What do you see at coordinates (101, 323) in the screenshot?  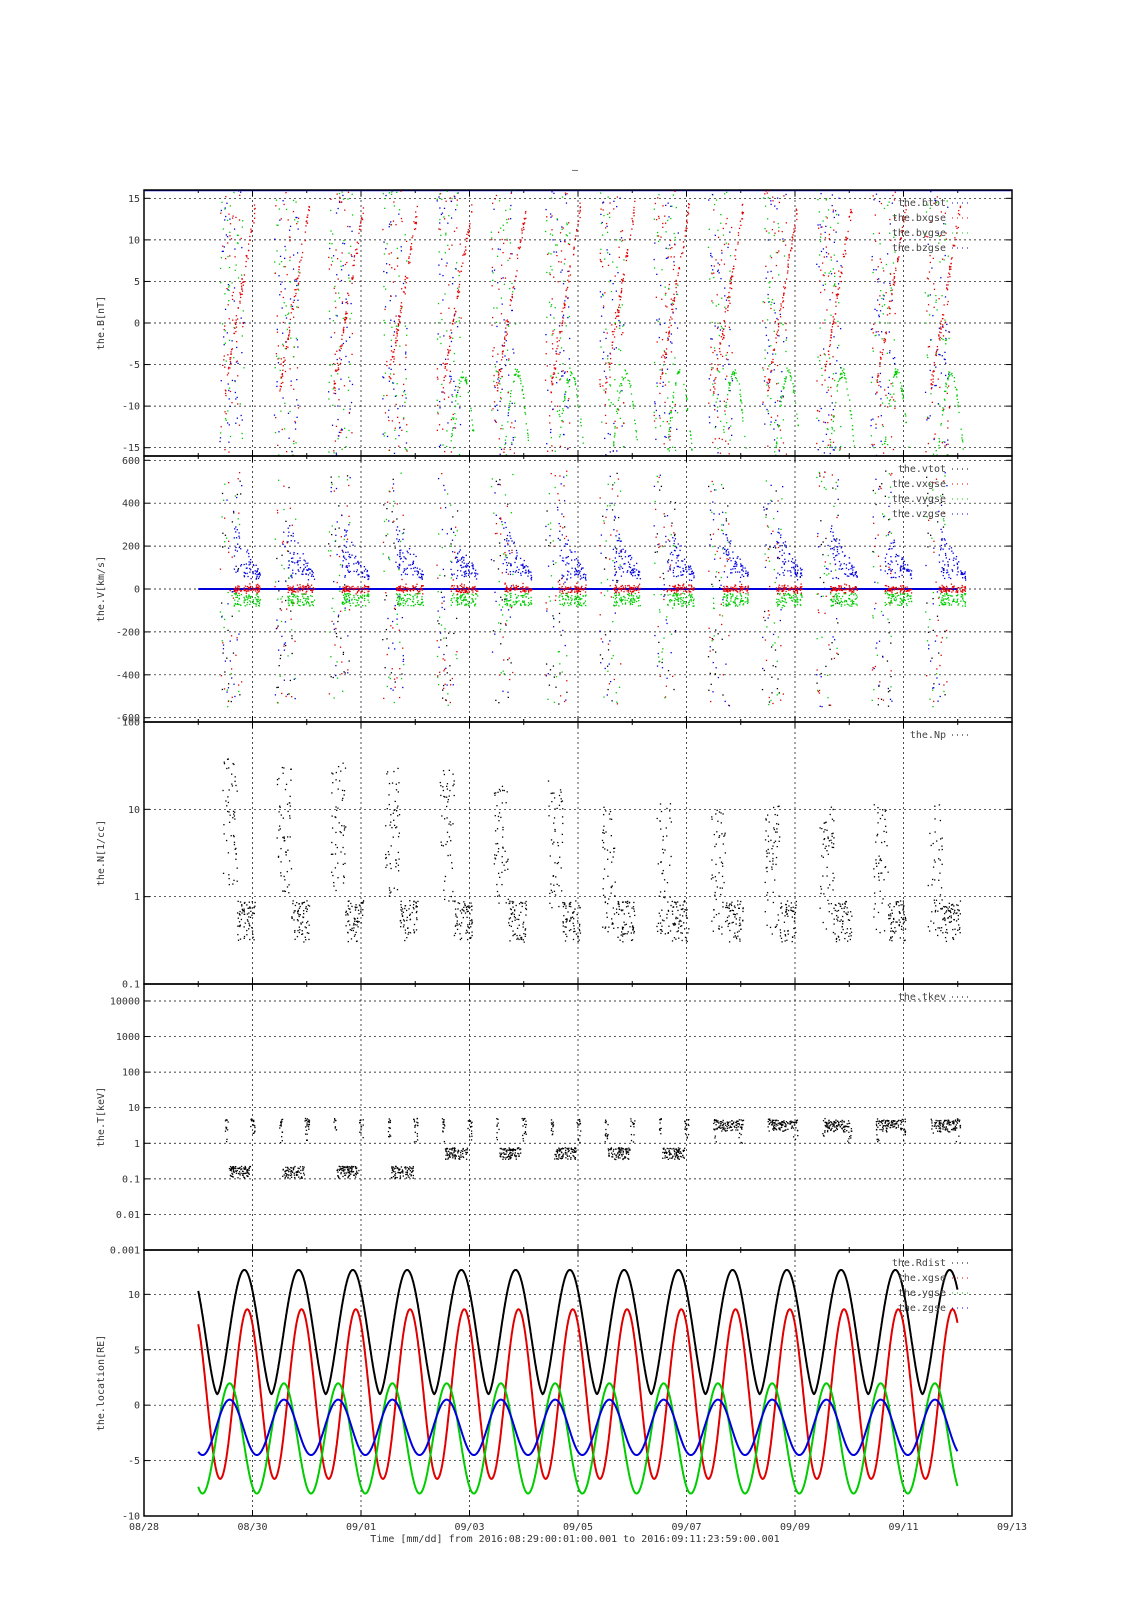 I see `y-axis-label: the.B[nT]` at bounding box center [101, 323].